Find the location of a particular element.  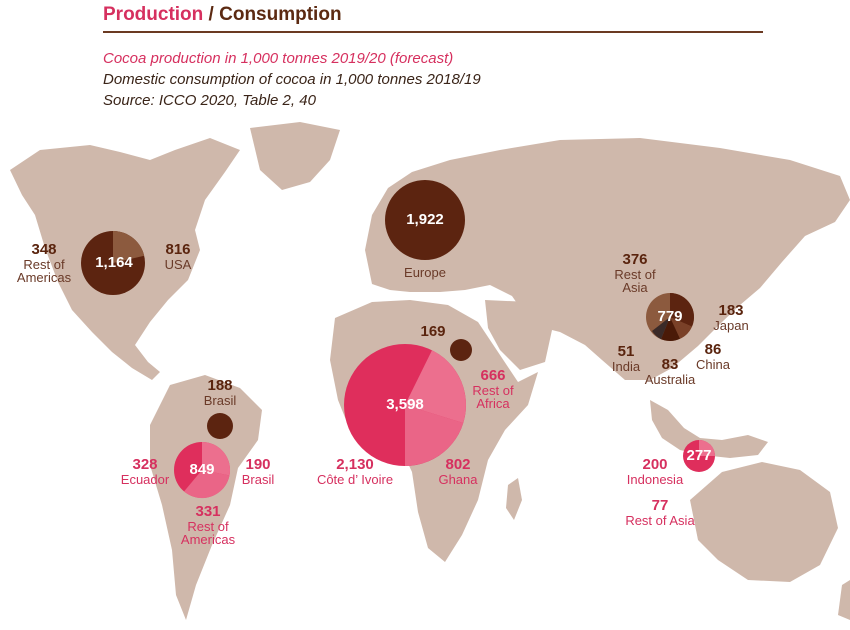

label-brasil-consumption: 188 Brasil is located at coordinates (220, 392).